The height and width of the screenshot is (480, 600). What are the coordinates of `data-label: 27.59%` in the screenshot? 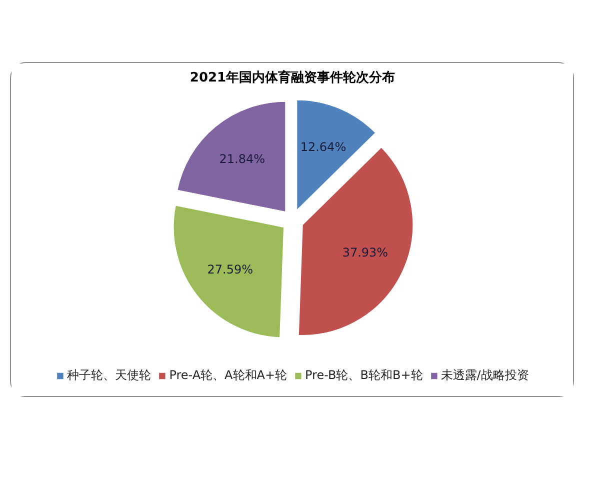 It's located at (230, 269).